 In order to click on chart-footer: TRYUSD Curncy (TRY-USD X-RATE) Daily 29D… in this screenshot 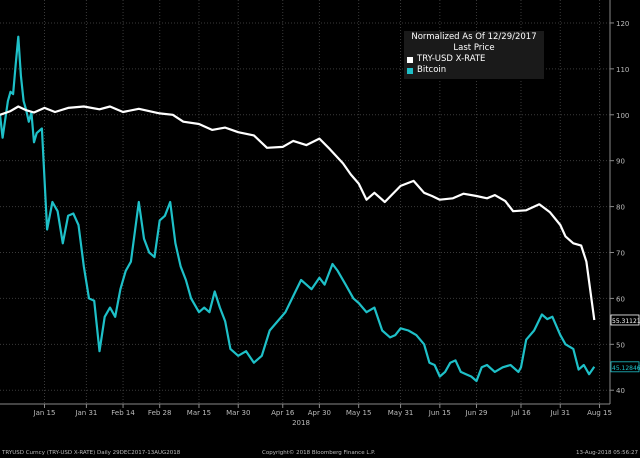, I will do `click(320, 454)`.